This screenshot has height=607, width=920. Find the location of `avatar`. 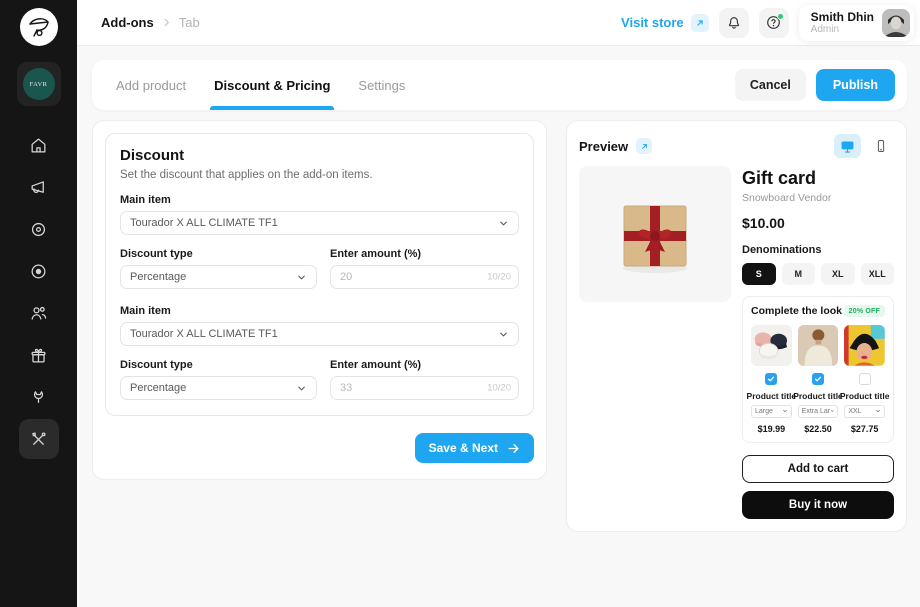

avatar is located at coordinates (896, 22).